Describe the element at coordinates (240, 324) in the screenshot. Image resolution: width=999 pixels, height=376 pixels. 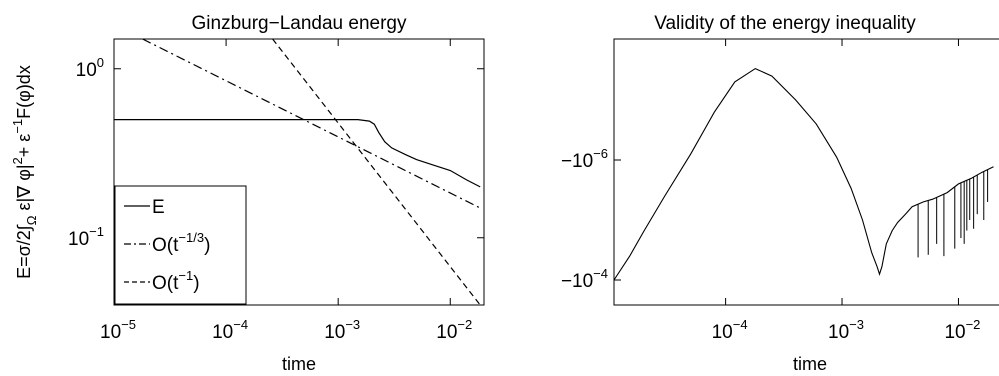
I see `left-xtick-label-exp: −4` at that location.